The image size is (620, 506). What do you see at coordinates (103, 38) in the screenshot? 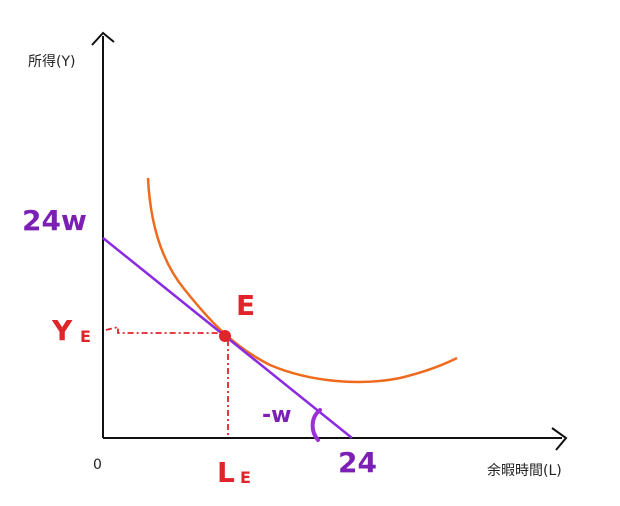
I see `y-arrow` at bounding box center [103, 38].